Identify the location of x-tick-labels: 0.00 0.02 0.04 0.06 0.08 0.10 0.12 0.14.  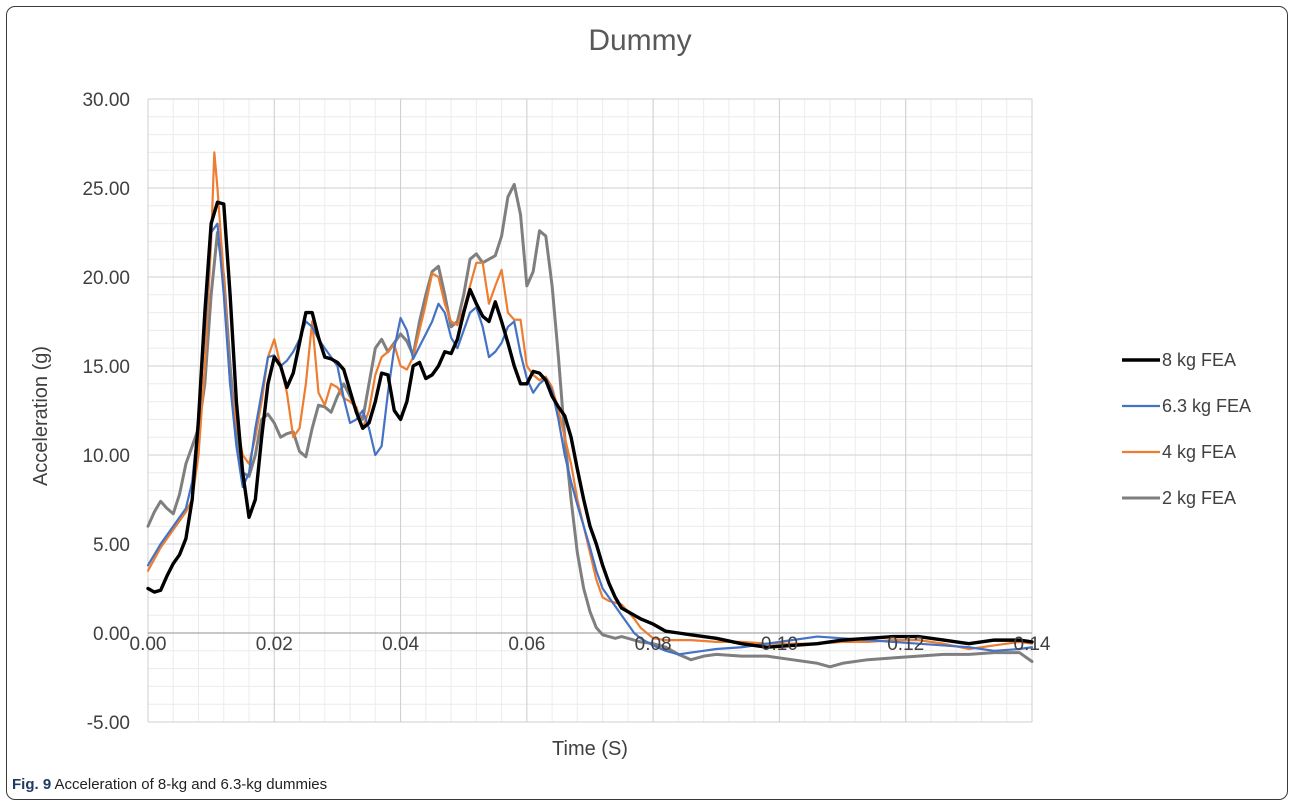
(590, 644).